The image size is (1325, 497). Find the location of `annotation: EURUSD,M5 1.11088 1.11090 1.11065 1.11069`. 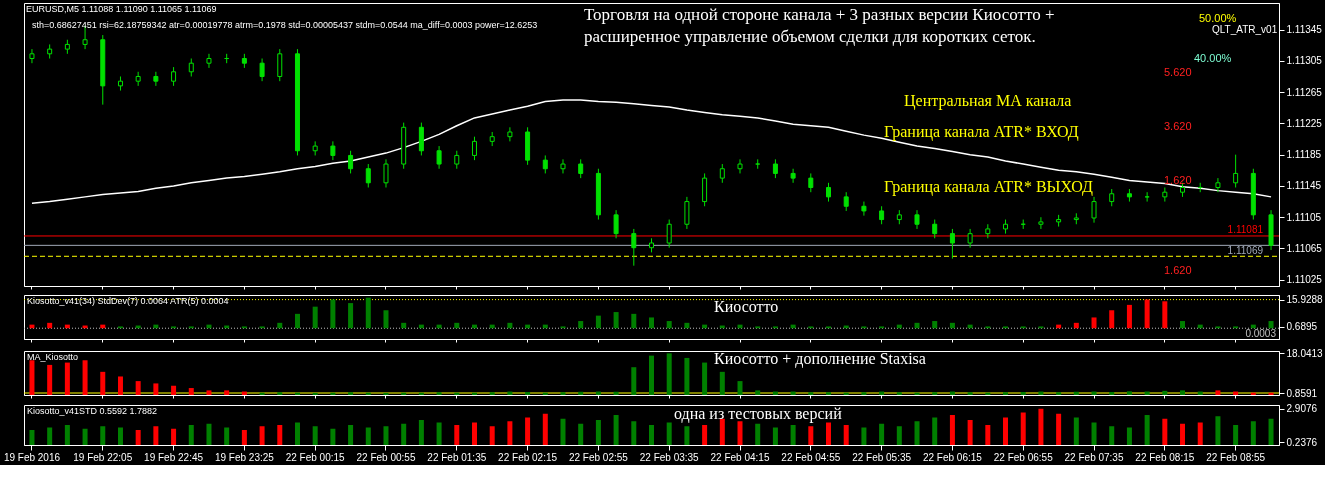

annotation: EURUSD,M5 1.11088 1.11090 1.11065 1.11069 is located at coordinates (121, 9).